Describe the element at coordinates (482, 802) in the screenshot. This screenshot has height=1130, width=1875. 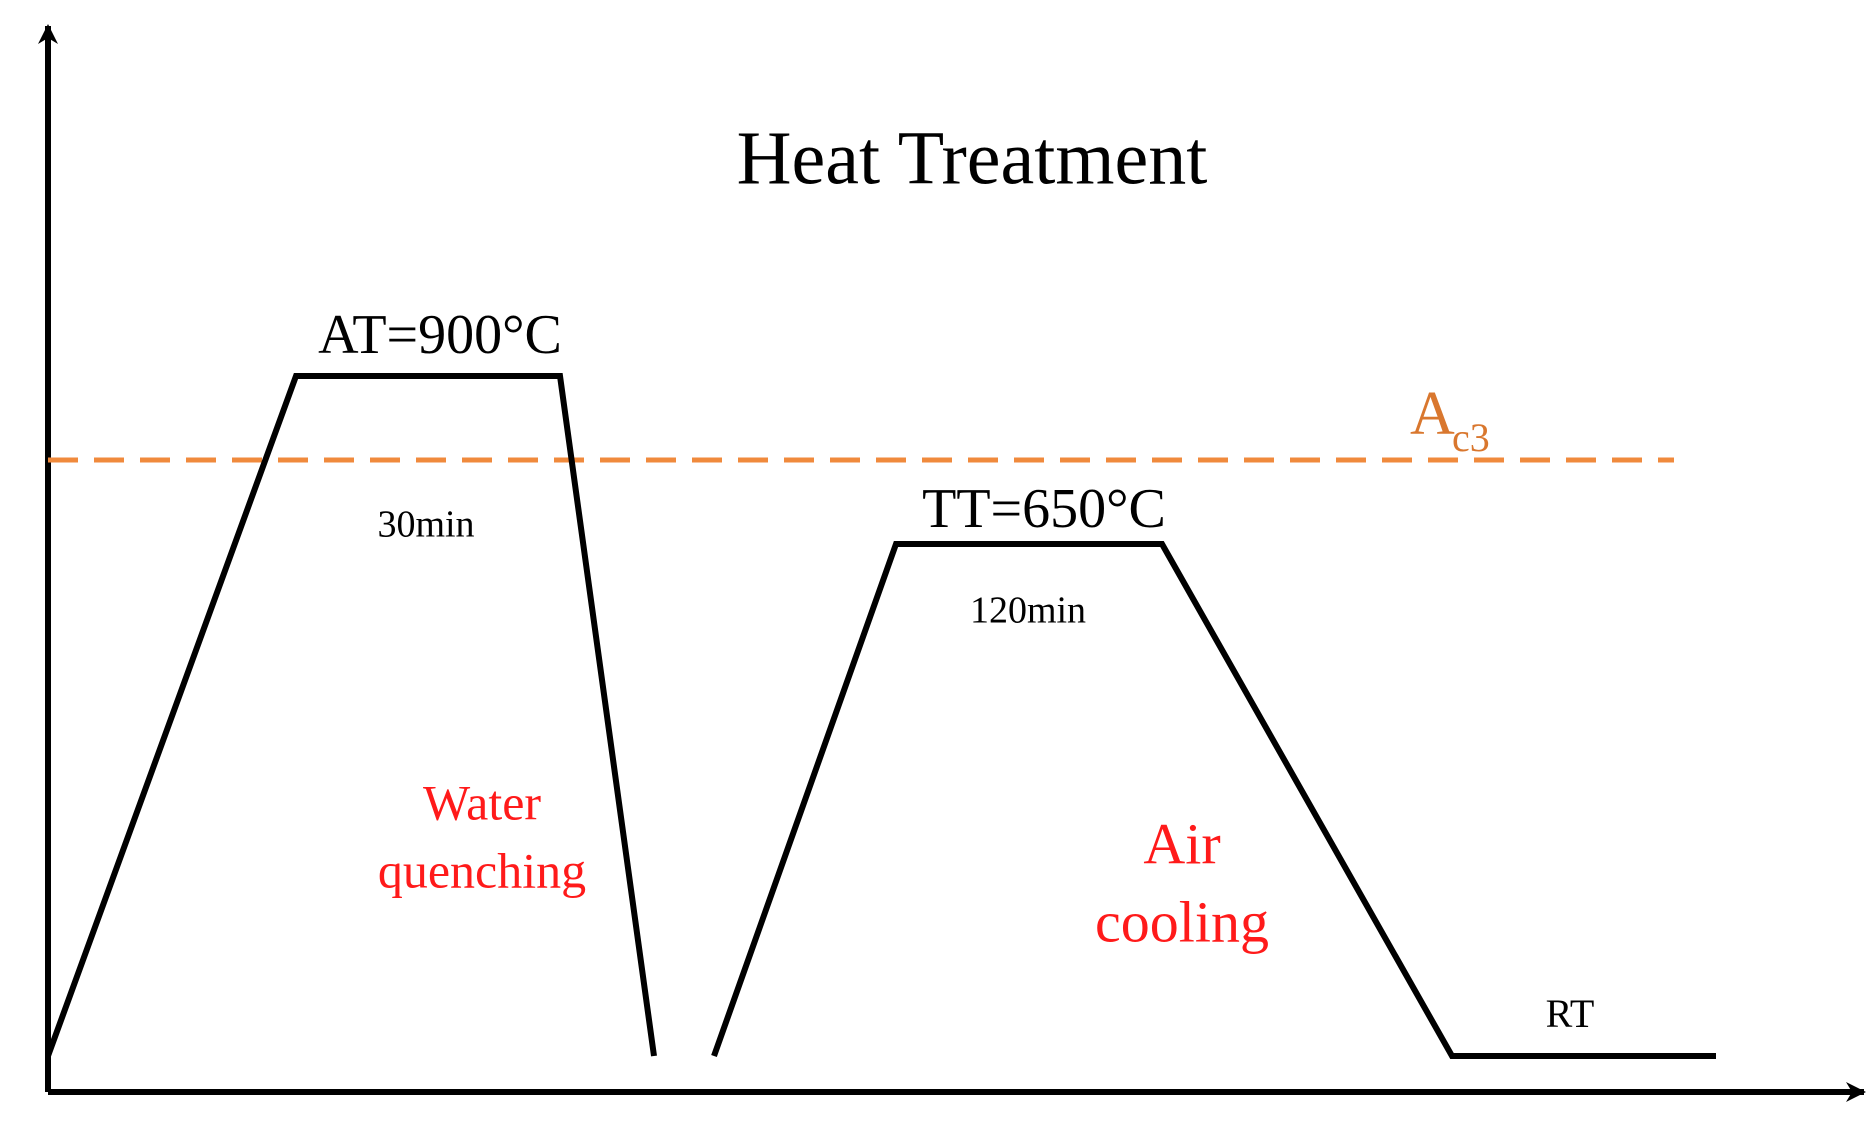
I see `cooling-label: Water` at that location.